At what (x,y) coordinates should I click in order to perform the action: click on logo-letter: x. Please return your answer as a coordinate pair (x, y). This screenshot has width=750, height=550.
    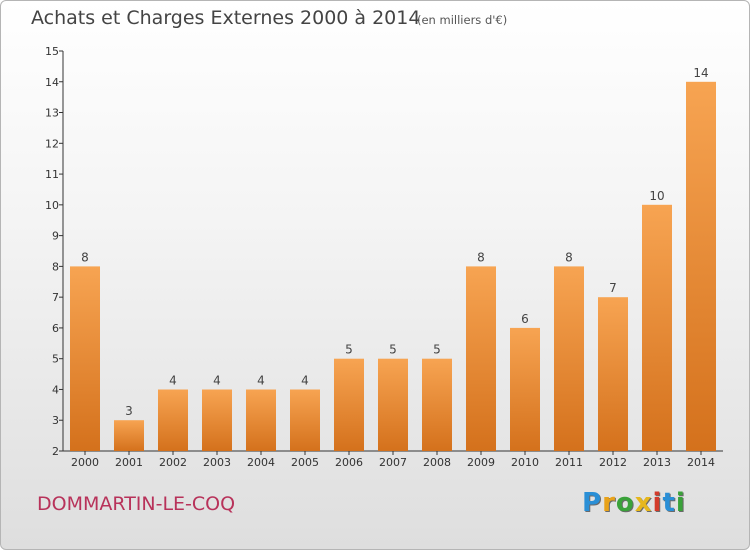
    Looking at the image, I should click on (643, 503).